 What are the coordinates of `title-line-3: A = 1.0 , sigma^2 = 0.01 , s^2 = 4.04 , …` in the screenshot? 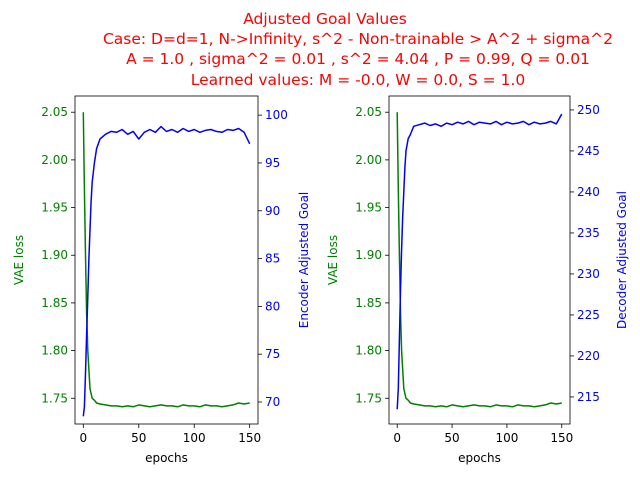 It's located at (358, 59).